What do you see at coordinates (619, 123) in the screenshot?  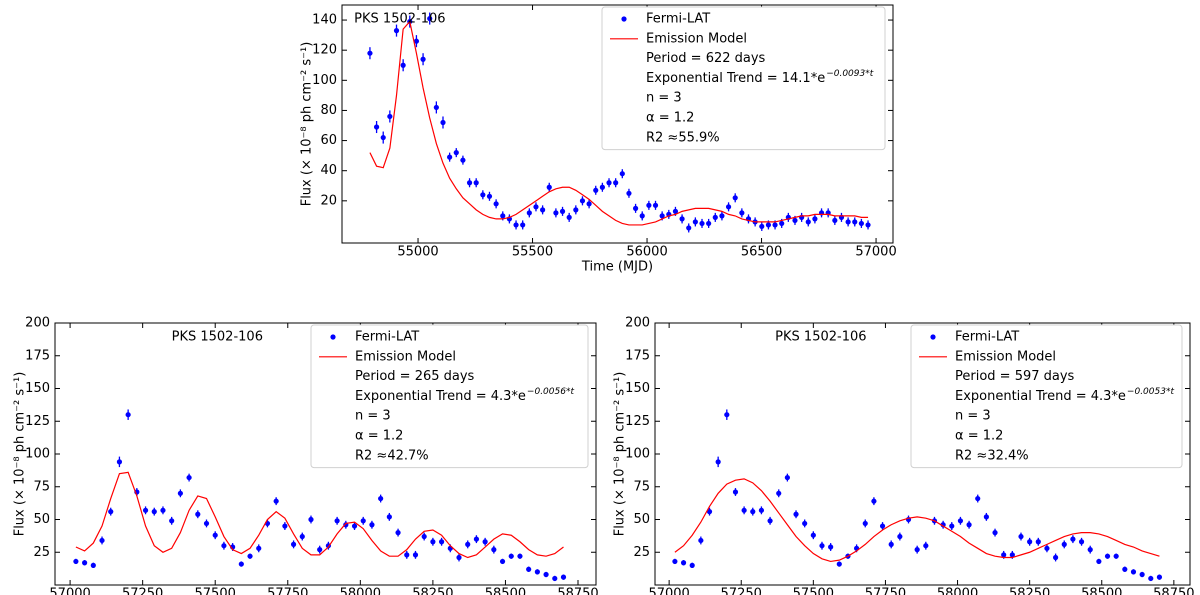 I see `model-line` at bounding box center [619, 123].